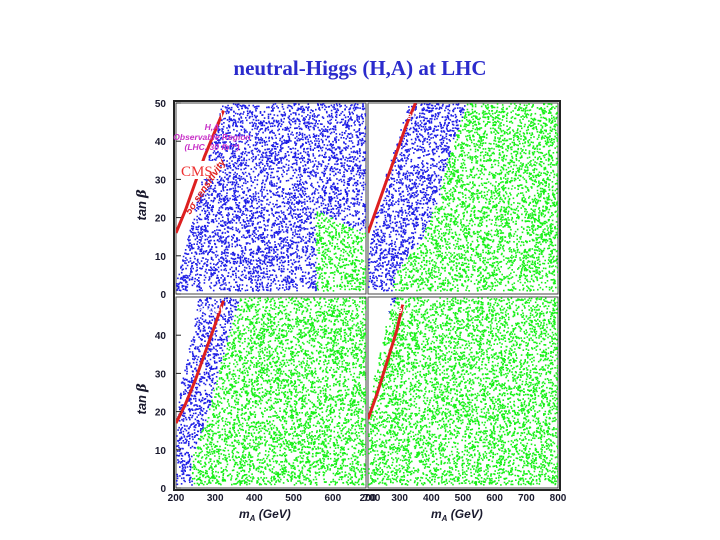 Image resolution: width=720 pixels, height=540 pixels. Describe the element at coordinates (360, 68) in the screenshot. I see `slide-title: neutral-Higgs (H,A) at LHC` at that location.